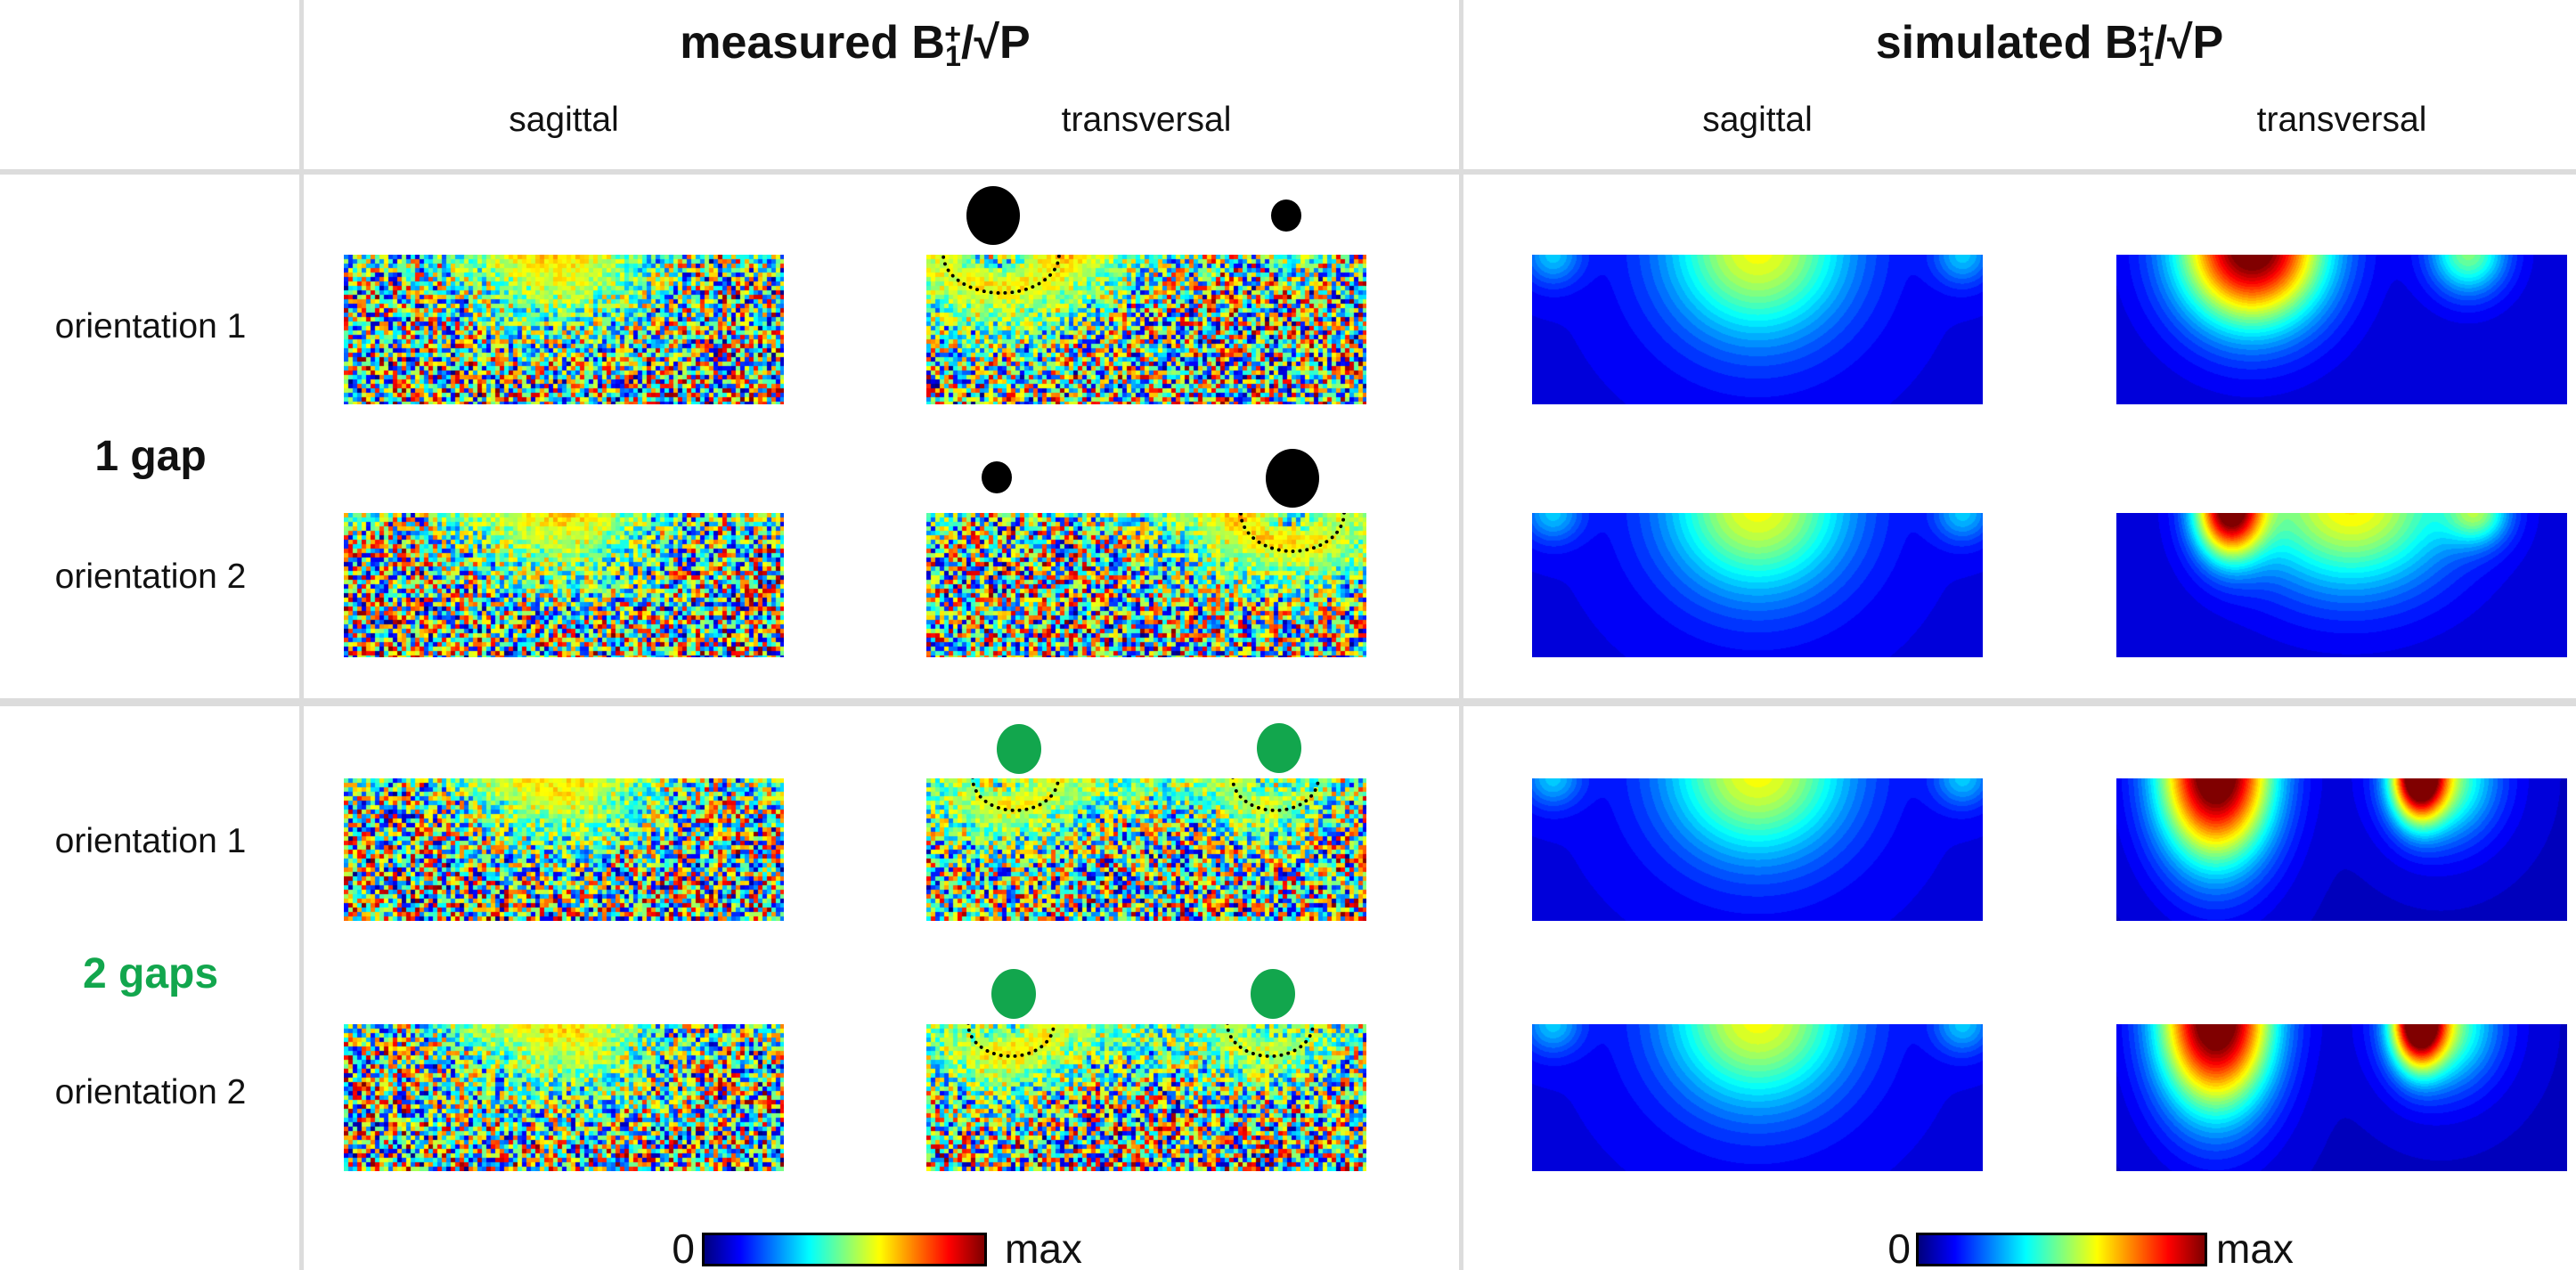 The image size is (2576, 1270). Describe the element at coordinates (150, 973) in the screenshot. I see `row-label-2gaps-group: 2 gaps` at that location.